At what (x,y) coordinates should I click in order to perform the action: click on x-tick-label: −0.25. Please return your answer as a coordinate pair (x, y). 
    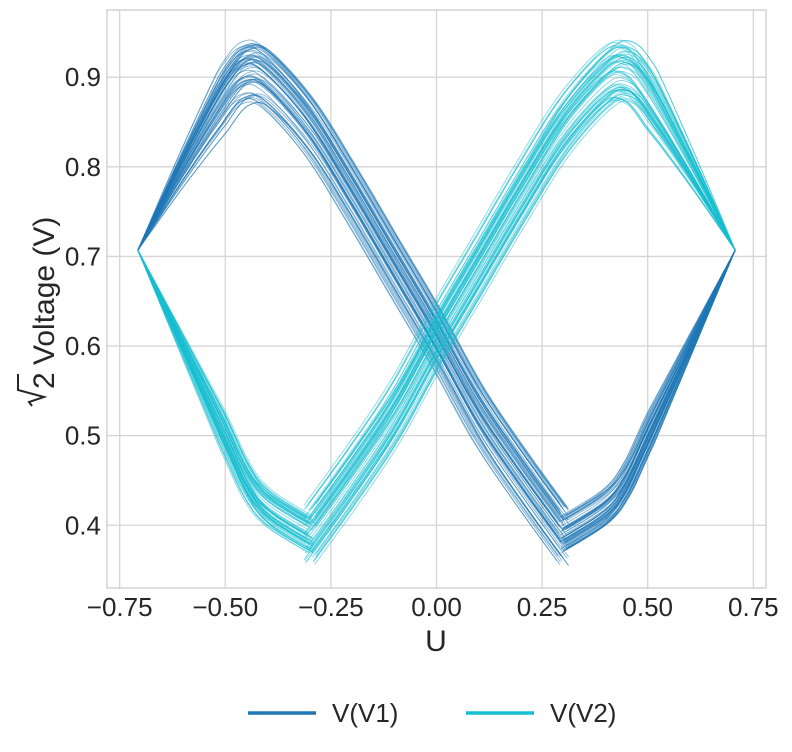
    Looking at the image, I should click on (331, 607).